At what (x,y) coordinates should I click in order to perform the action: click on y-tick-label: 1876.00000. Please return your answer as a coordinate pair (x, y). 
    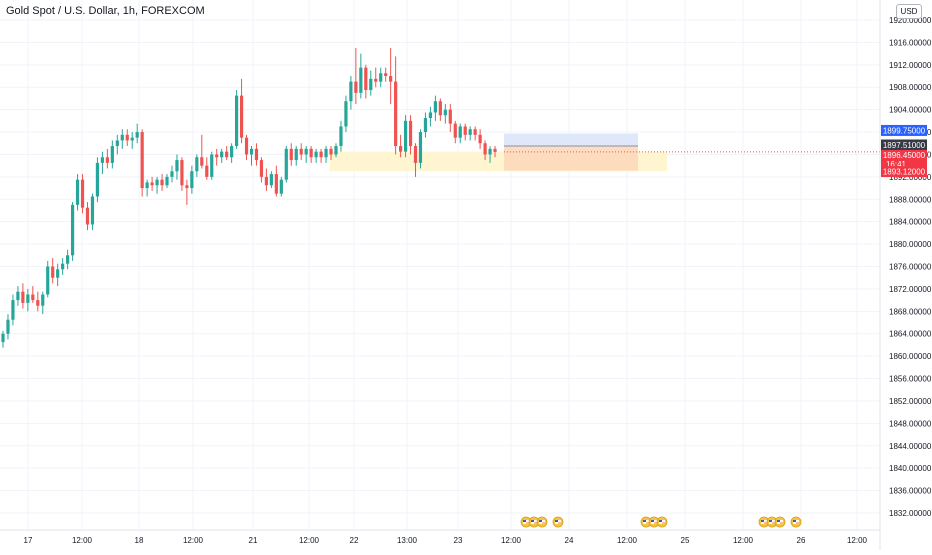
    Looking at the image, I should click on (910, 267).